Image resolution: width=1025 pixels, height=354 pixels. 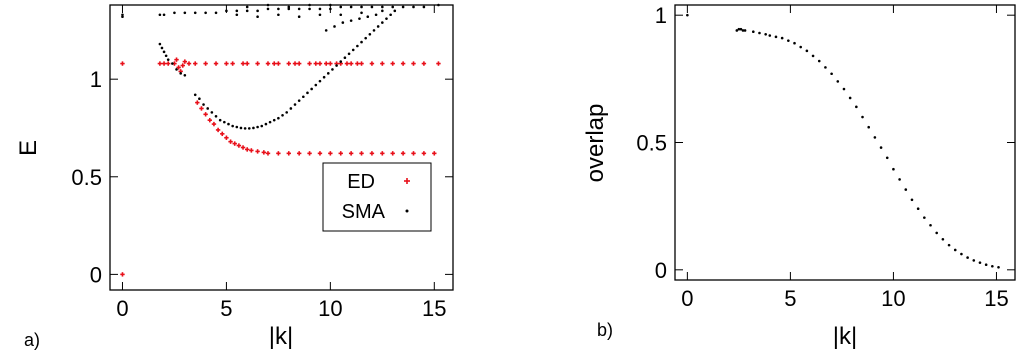 I want to click on legend-marker-ed, so click(x=407, y=181).